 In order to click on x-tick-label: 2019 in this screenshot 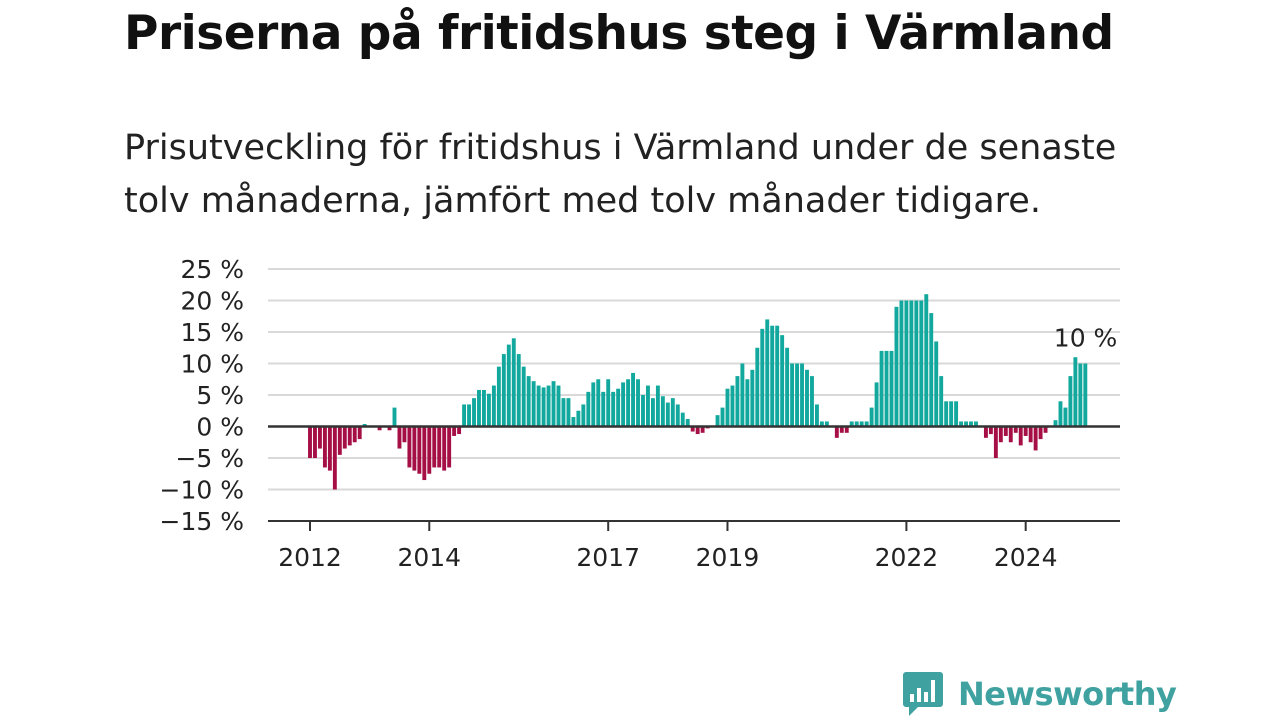, I will do `click(728, 557)`.